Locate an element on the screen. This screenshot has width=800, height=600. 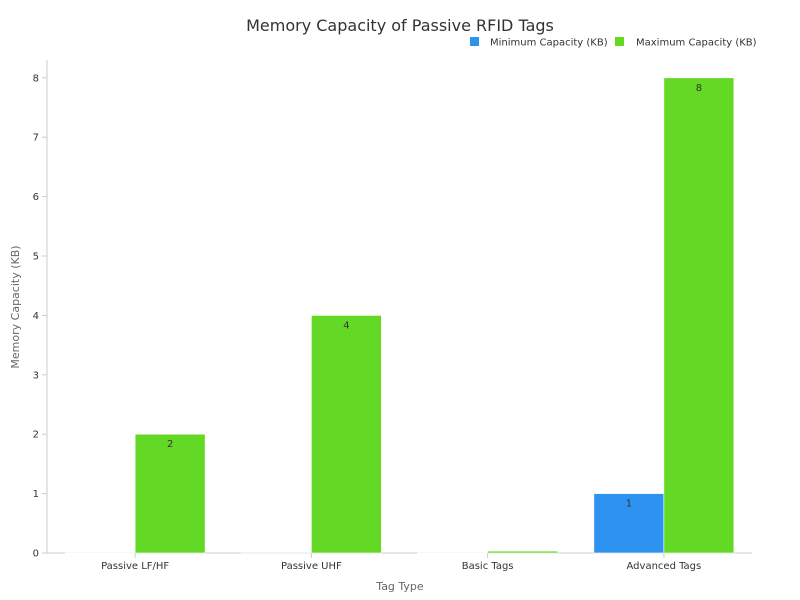
y-tick-label: 4 is located at coordinates (36, 316).